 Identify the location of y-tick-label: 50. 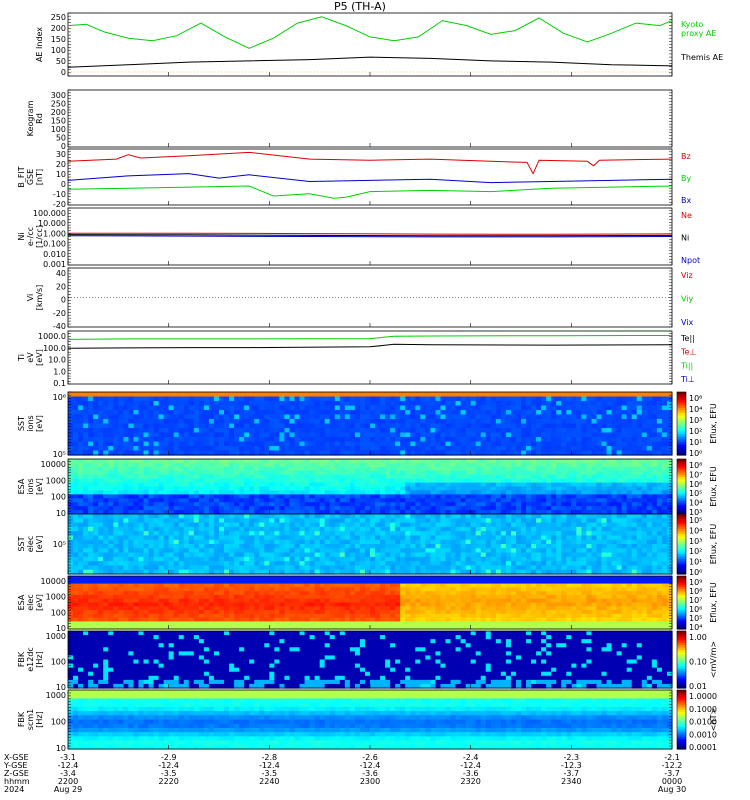
(61, 138).